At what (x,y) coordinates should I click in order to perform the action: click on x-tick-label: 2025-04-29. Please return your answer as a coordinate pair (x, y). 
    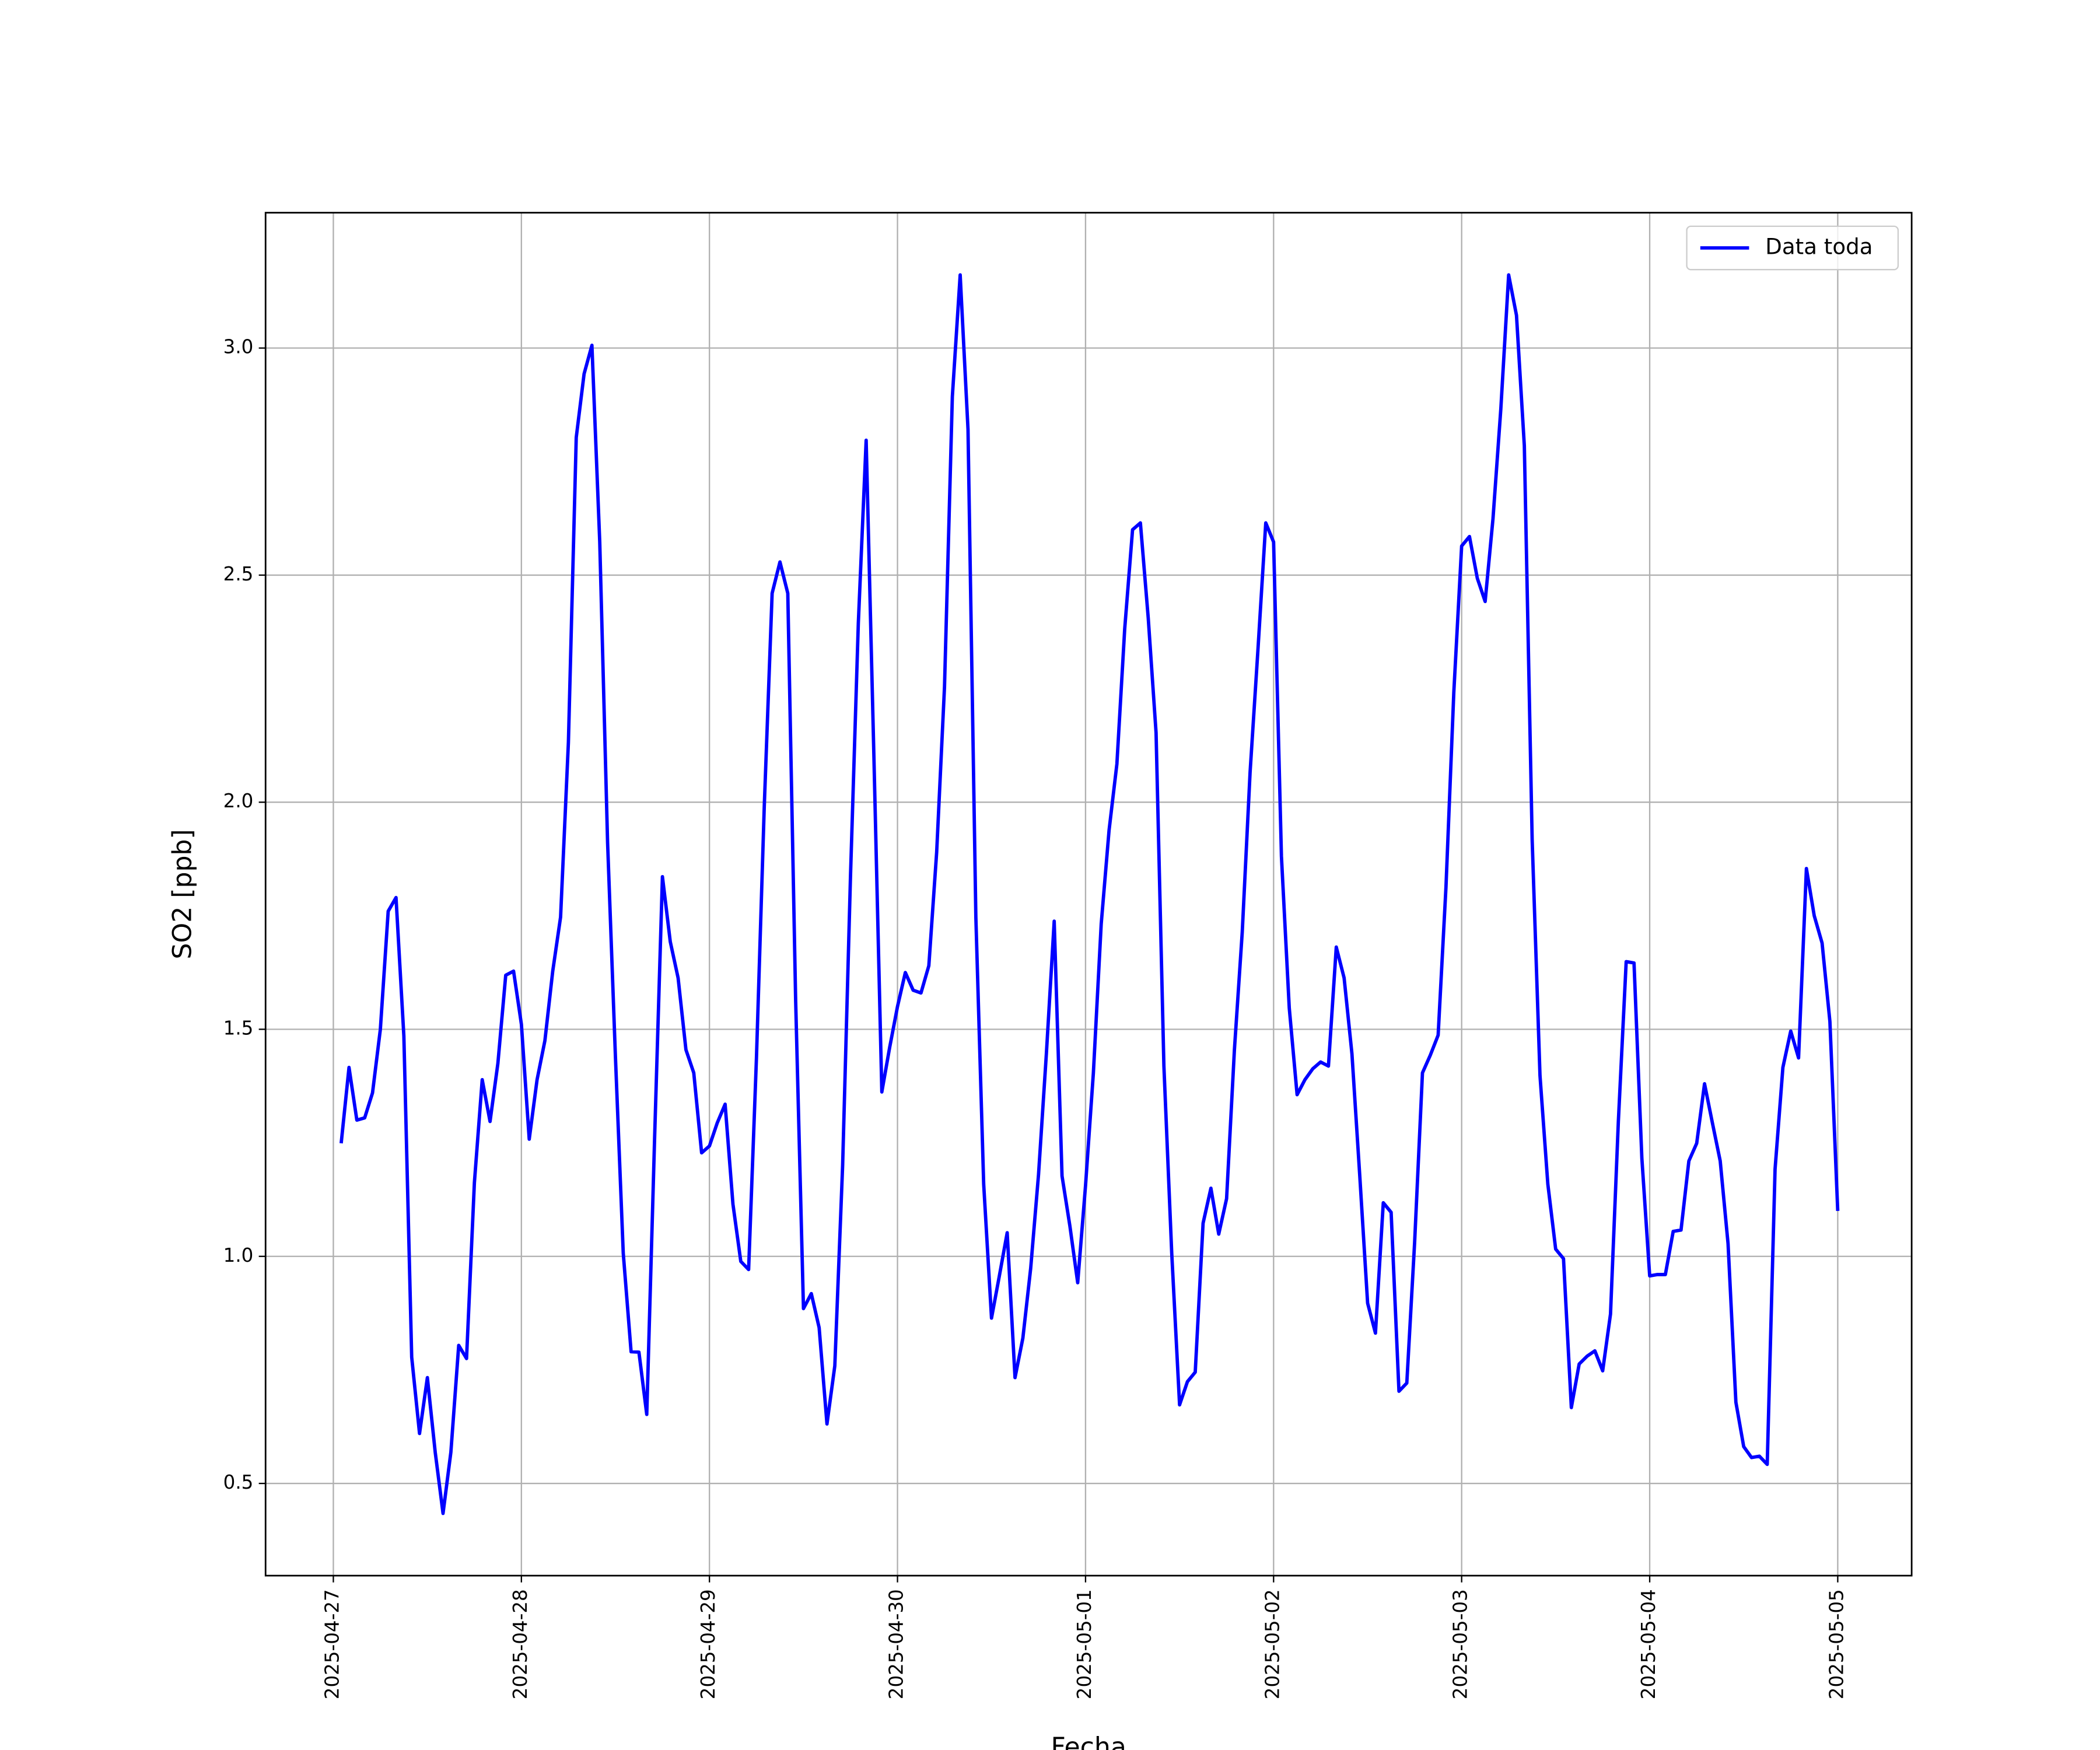
    Looking at the image, I should click on (708, 1644).